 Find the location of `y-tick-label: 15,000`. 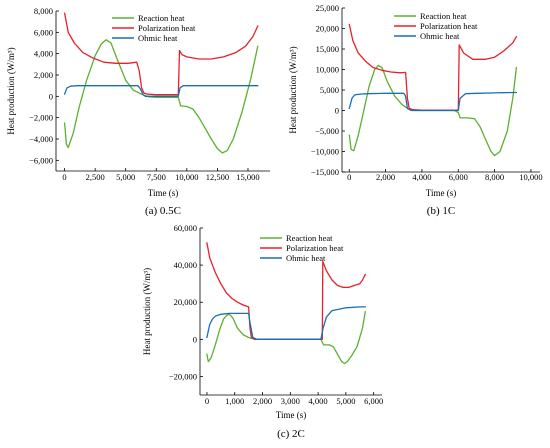

y-tick-label: 15,000 is located at coordinates (327, 49).